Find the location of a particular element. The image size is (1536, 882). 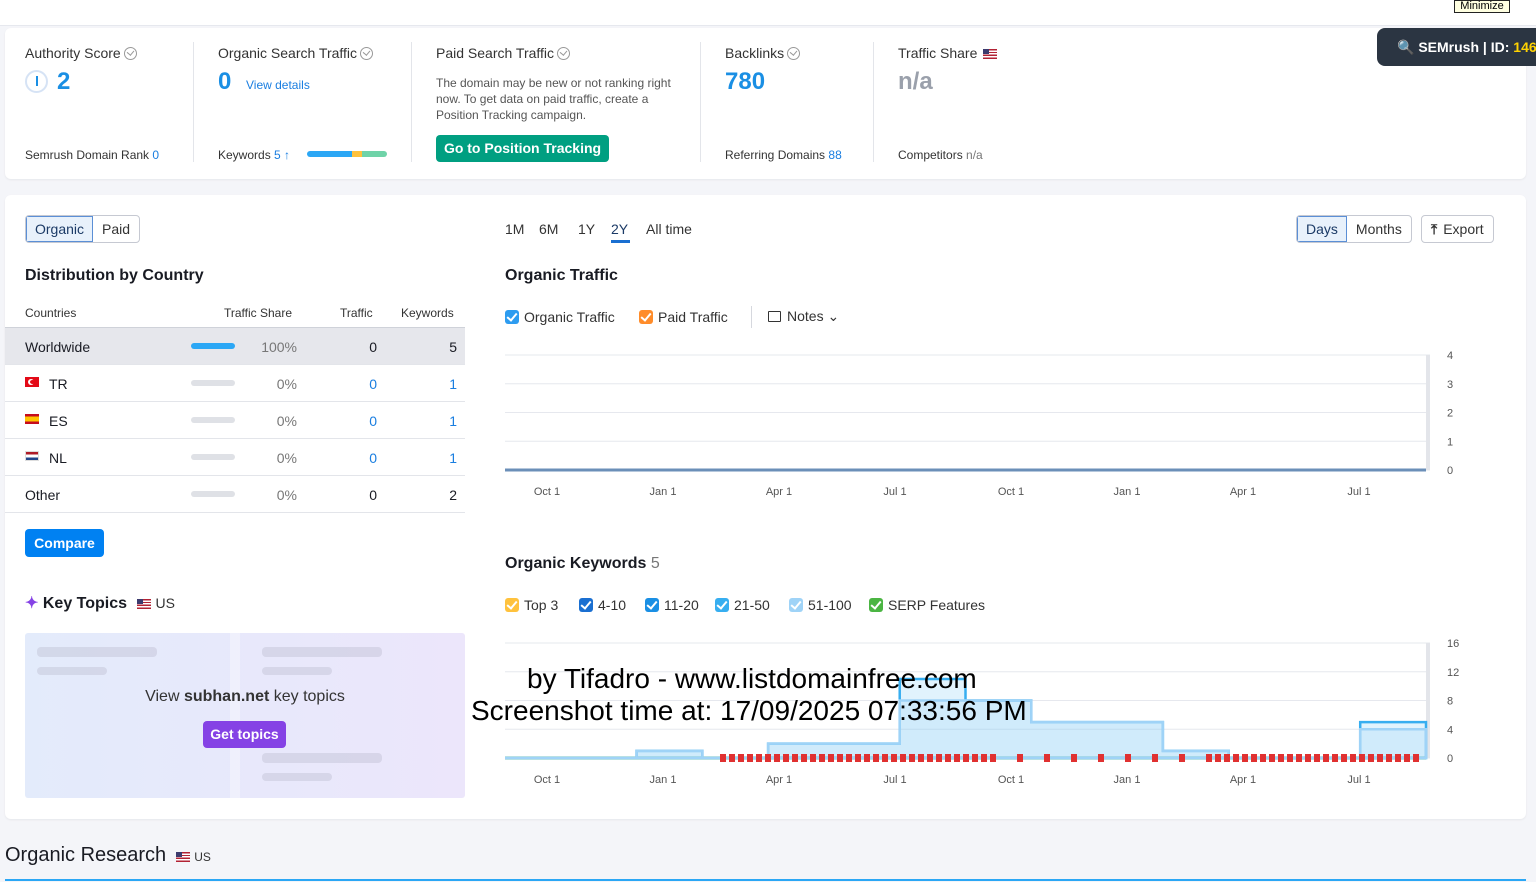

table-row: ES 0% 0 1 is located at coordinates (235, 420).